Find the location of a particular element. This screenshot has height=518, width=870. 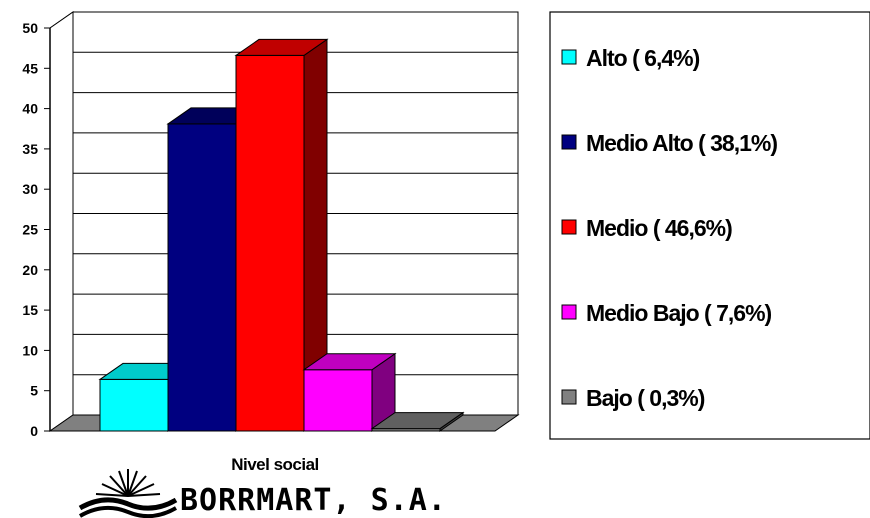

legend-item-1: Medio Alto ( 38,1%) is located at coordinates (669, 143).